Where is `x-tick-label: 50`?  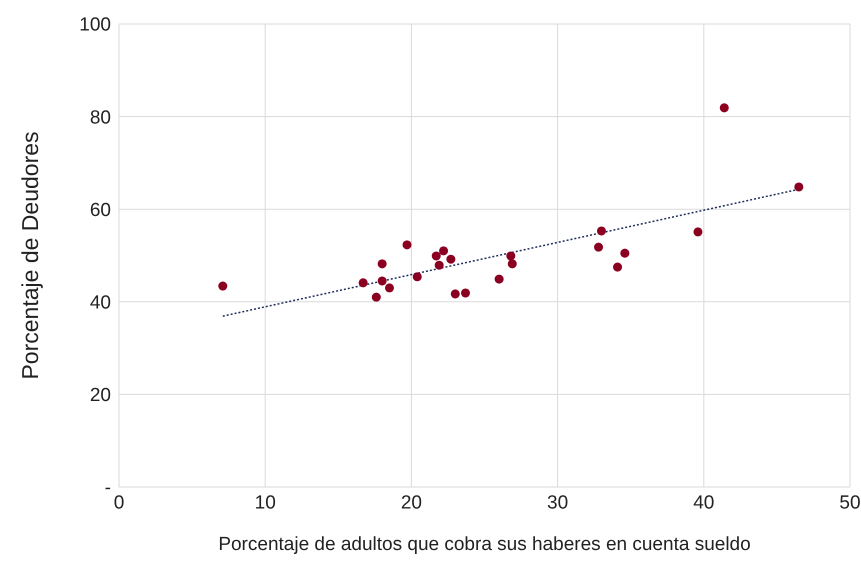 x-tick-label: 50 is located at coordinates (850, 503).